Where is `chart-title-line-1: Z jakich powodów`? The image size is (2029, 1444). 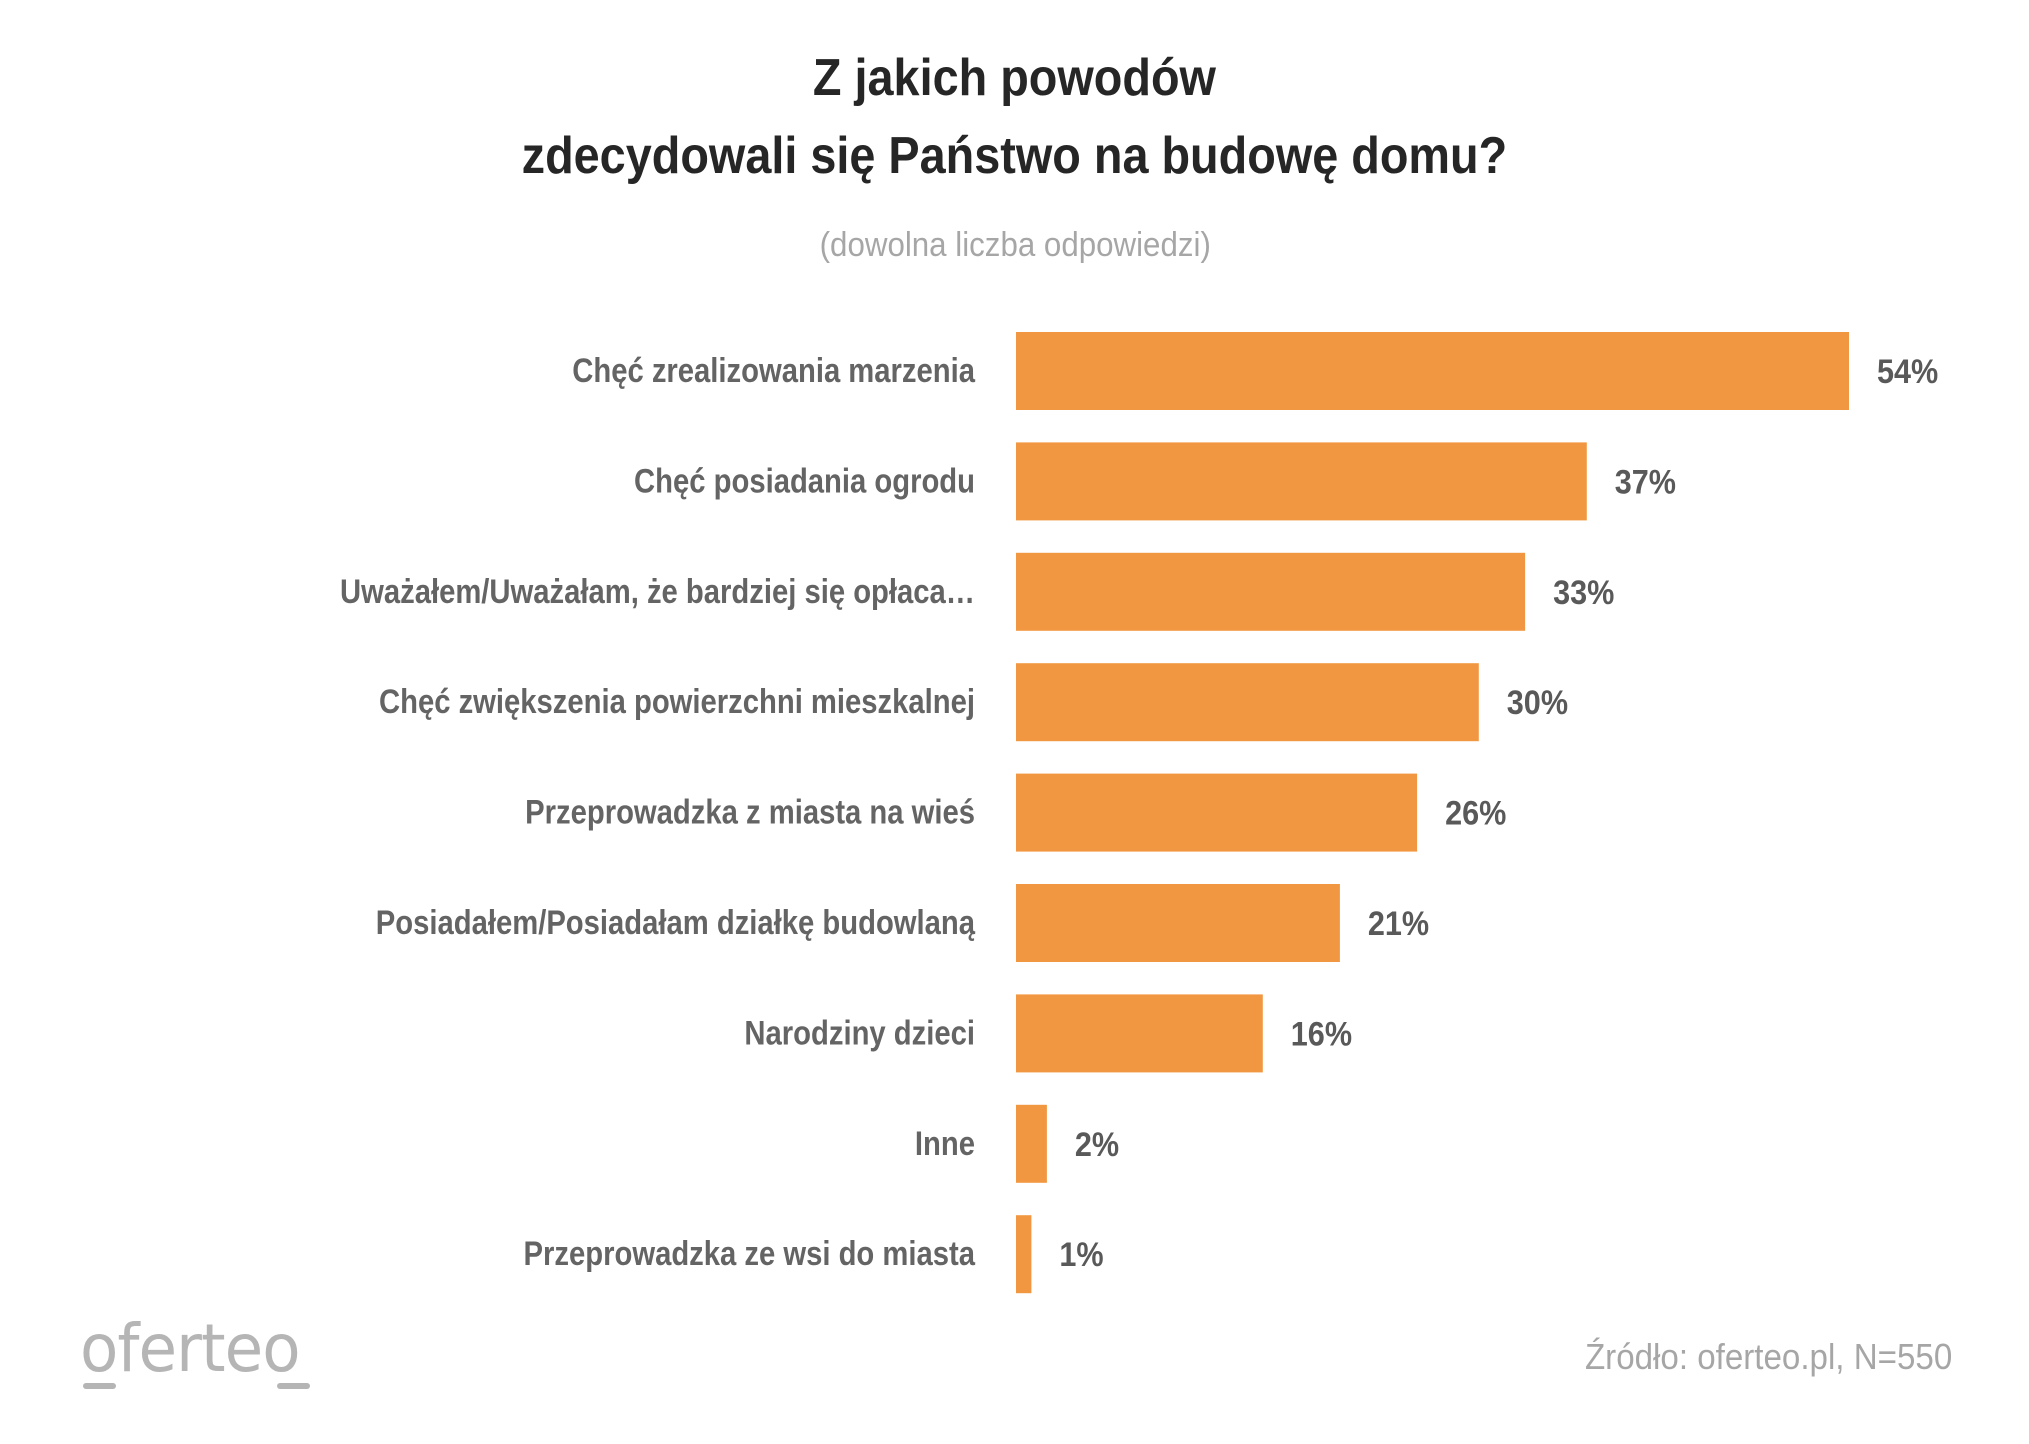
chart-title-line-1: Z jakich powodów is located at coordinates (1014, 78).